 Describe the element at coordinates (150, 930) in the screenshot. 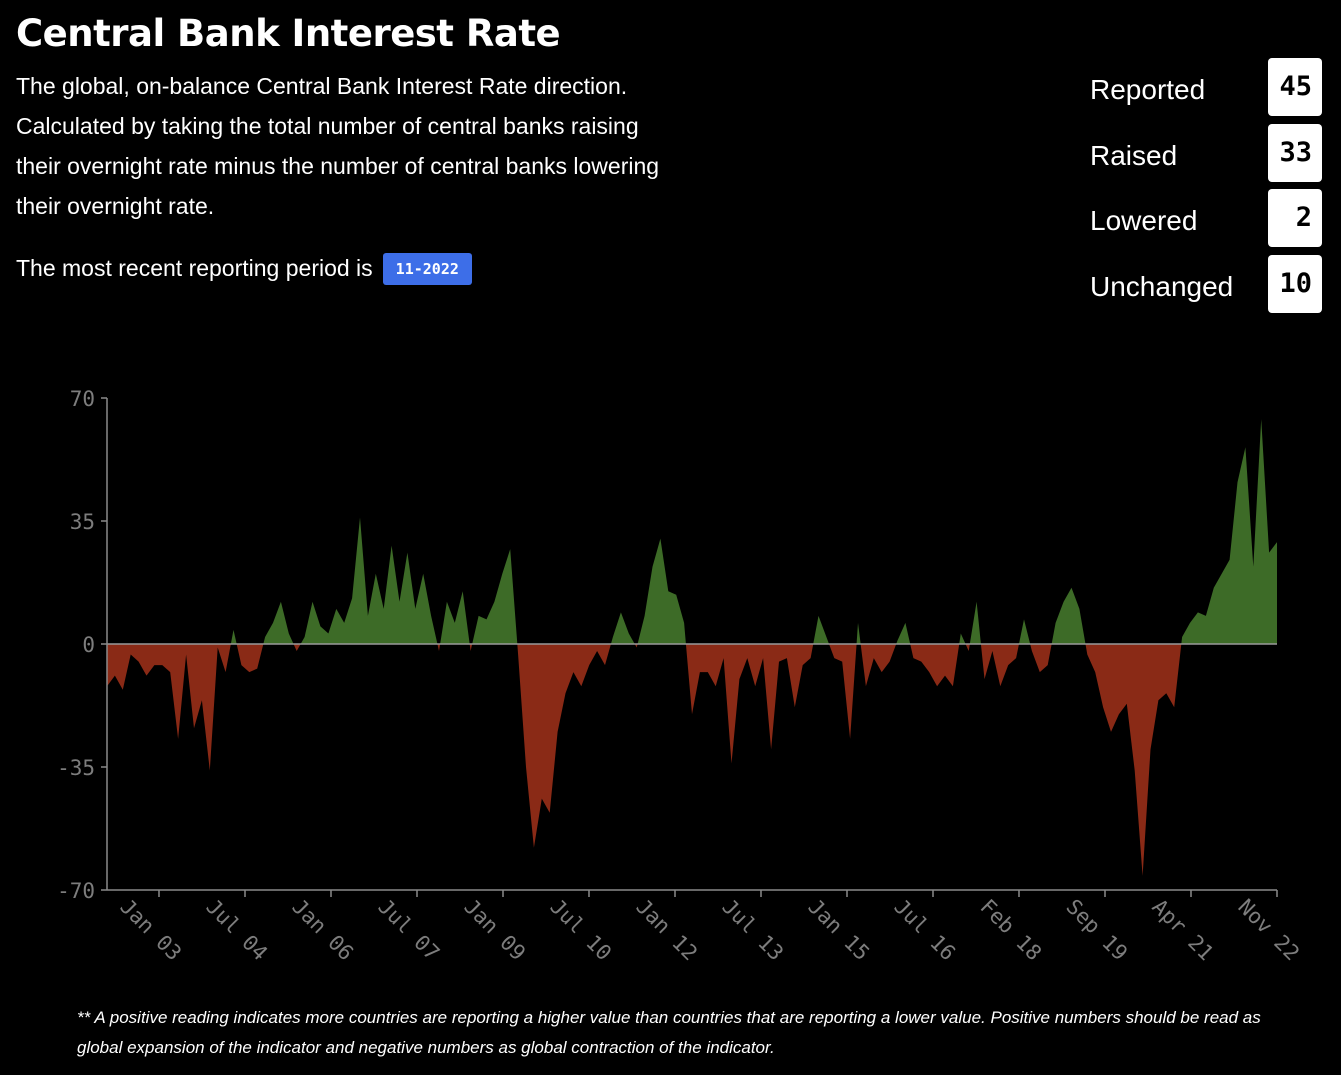

I see `x-tick-label: Jan 03` at that location.